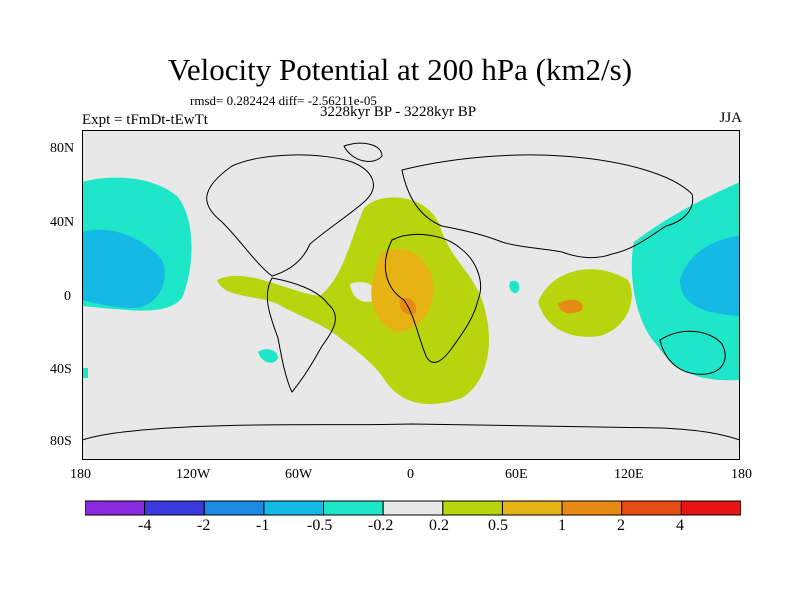  I want to click on negative-anomaly-edge, so click(85, 373).